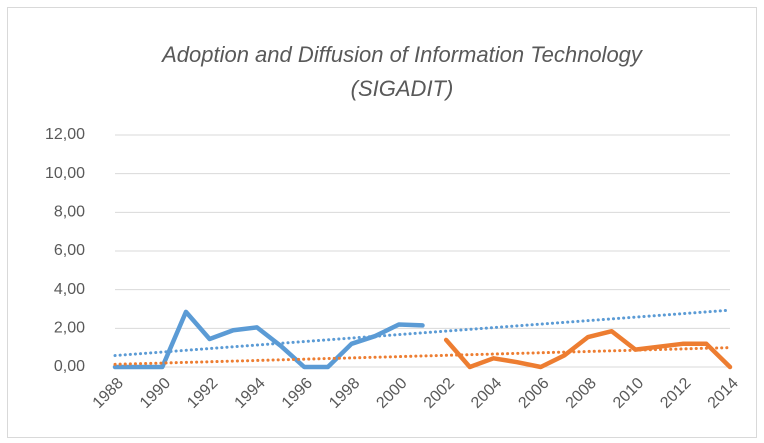  What do you see at coordinates (69, 212) in the screenshot?
I see `y-tick-label: 8,00` at bounding box center [69, 212].